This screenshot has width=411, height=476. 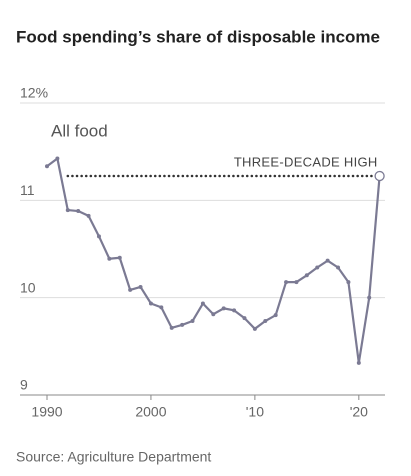 I want to click on y-tick-label: 9, so click(x=24, y=385).